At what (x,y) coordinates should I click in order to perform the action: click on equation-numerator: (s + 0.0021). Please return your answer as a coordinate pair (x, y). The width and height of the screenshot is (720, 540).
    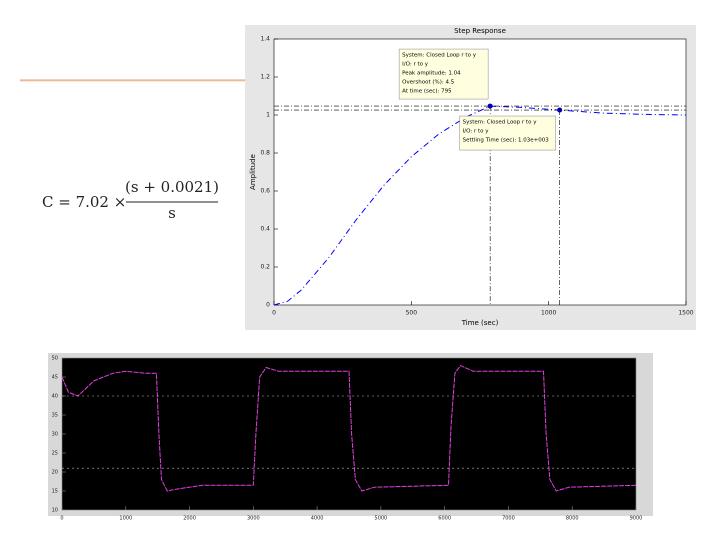
    Looking at the image, I should click on (172, 187).